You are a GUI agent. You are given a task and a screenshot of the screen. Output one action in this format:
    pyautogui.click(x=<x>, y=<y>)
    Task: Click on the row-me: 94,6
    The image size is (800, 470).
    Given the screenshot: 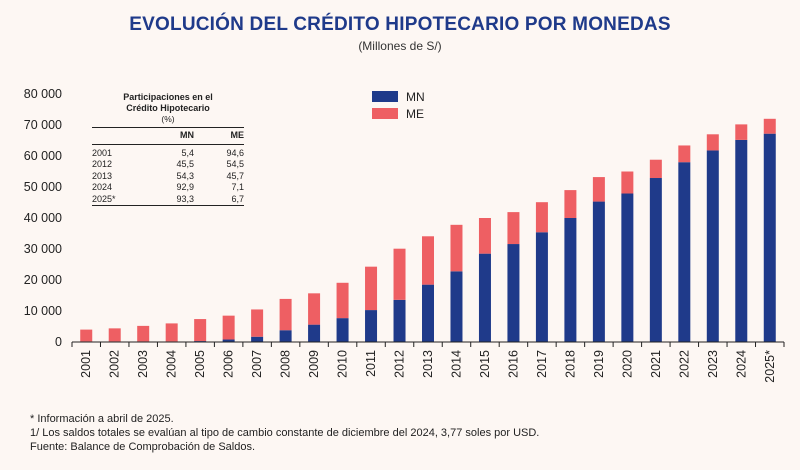 What is the action you would take?
    pyautogui.click(x=235, y=152)
    